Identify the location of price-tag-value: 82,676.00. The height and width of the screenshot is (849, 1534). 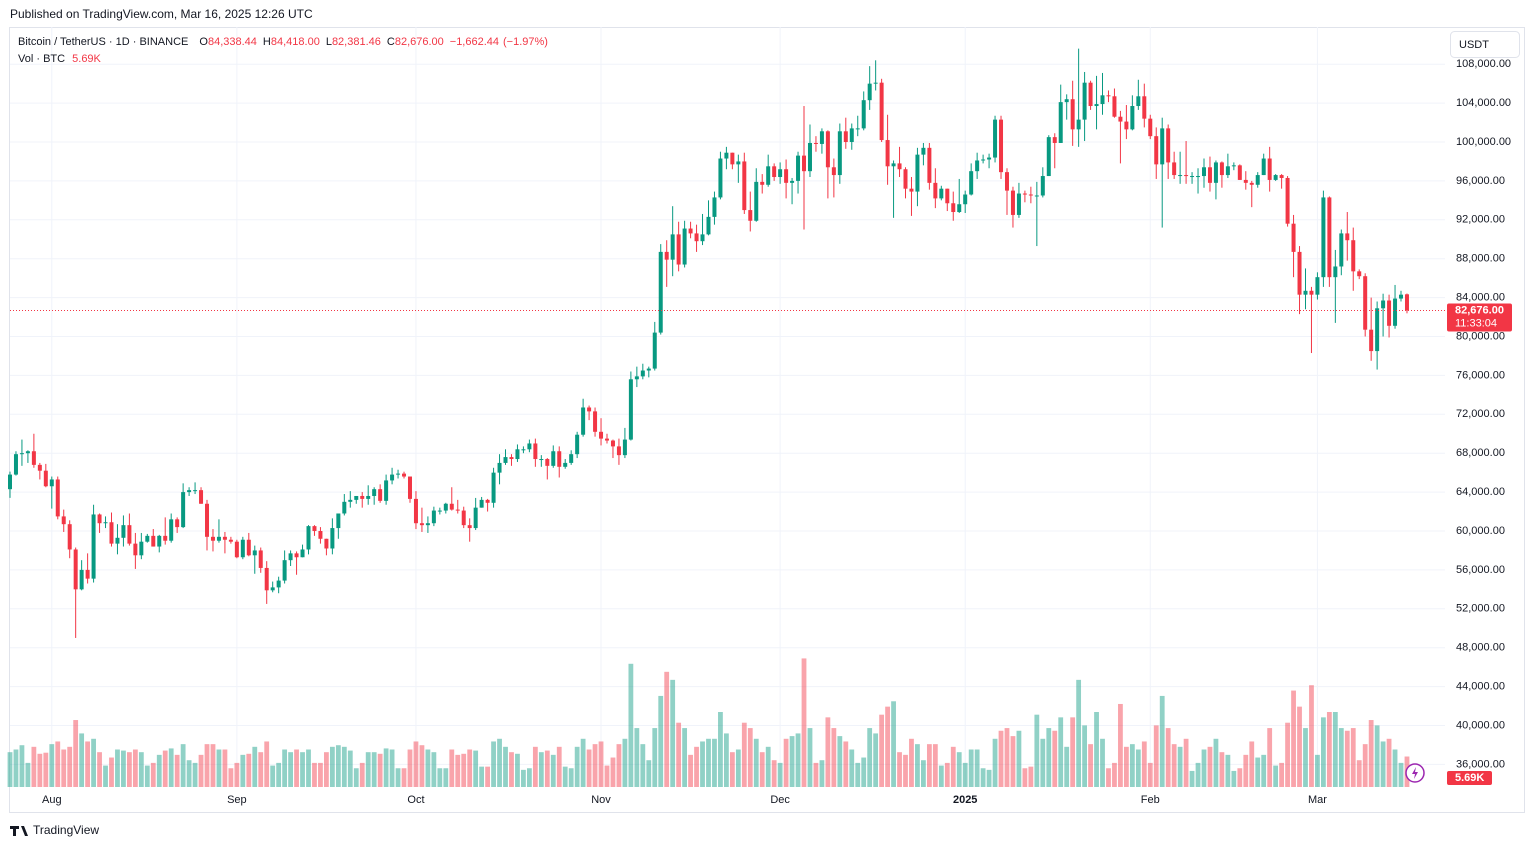
(1479, 310).